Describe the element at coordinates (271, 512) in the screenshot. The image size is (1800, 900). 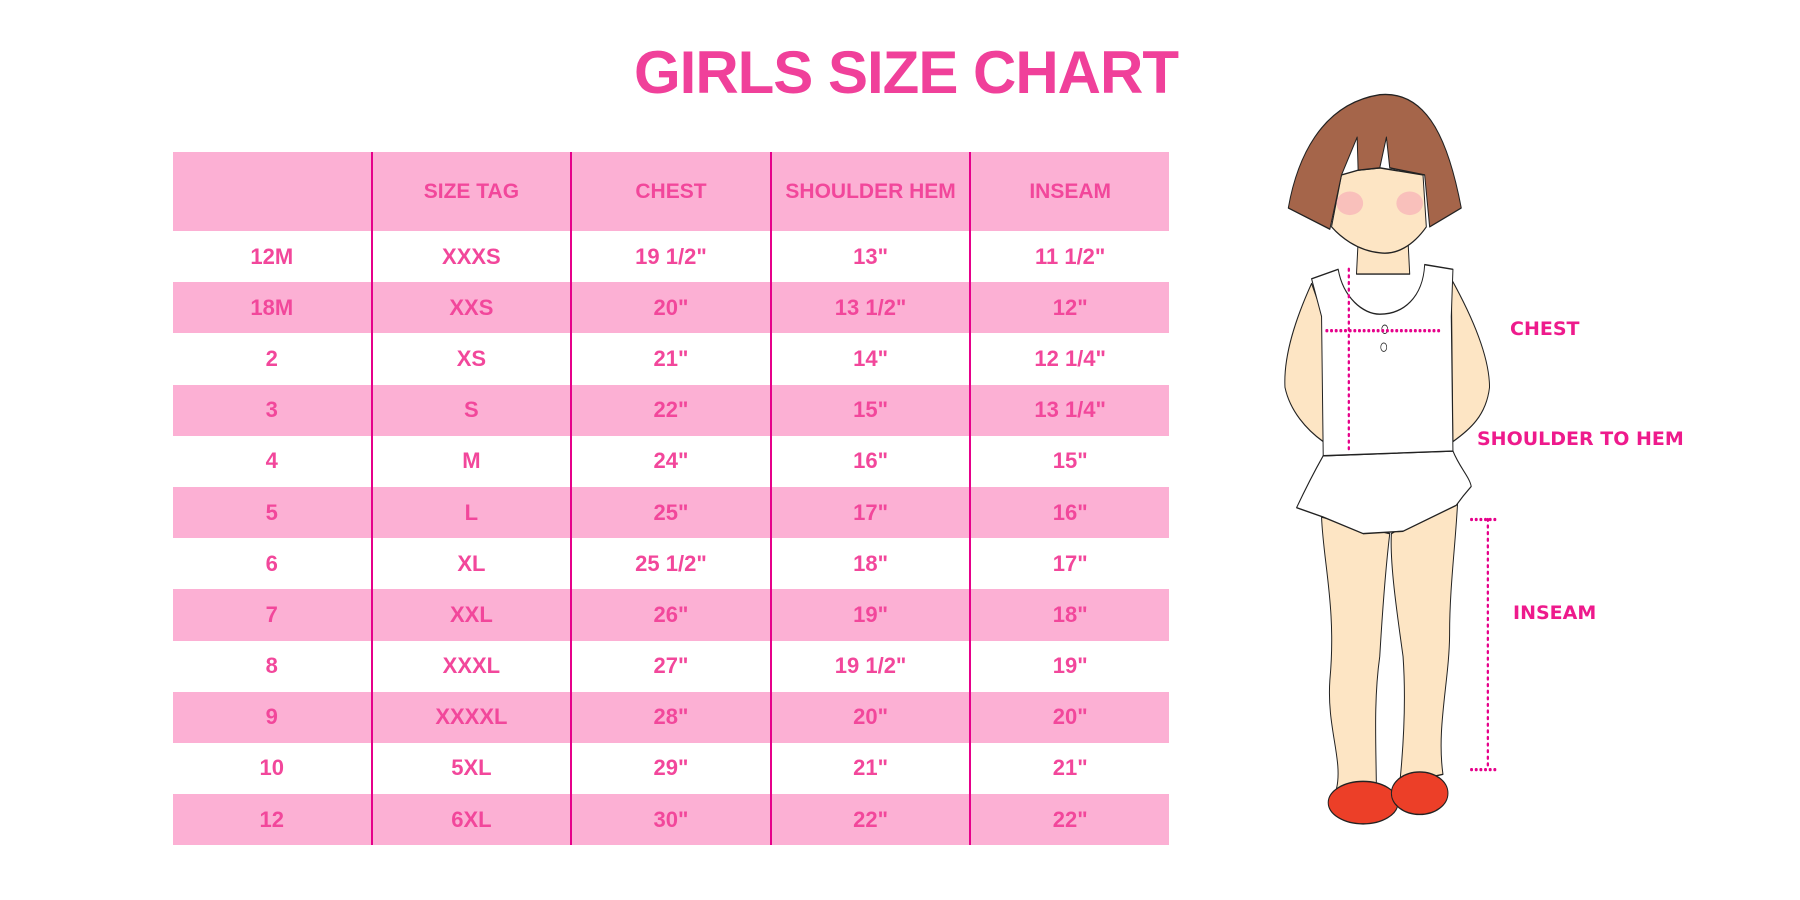
I see `table-cell: 5` at that location.